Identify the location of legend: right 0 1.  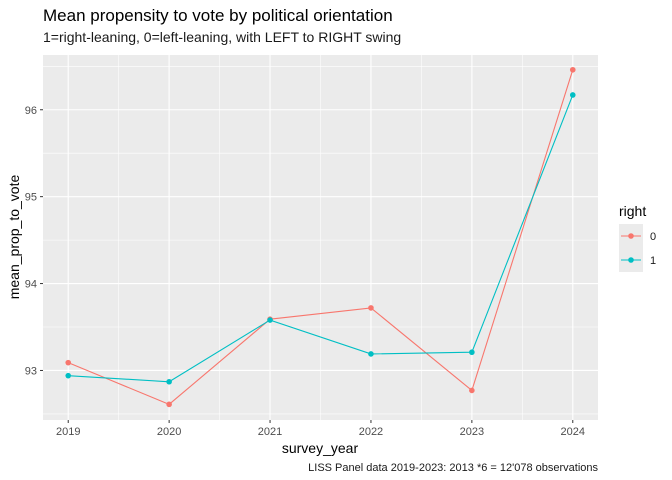
(637, 237).